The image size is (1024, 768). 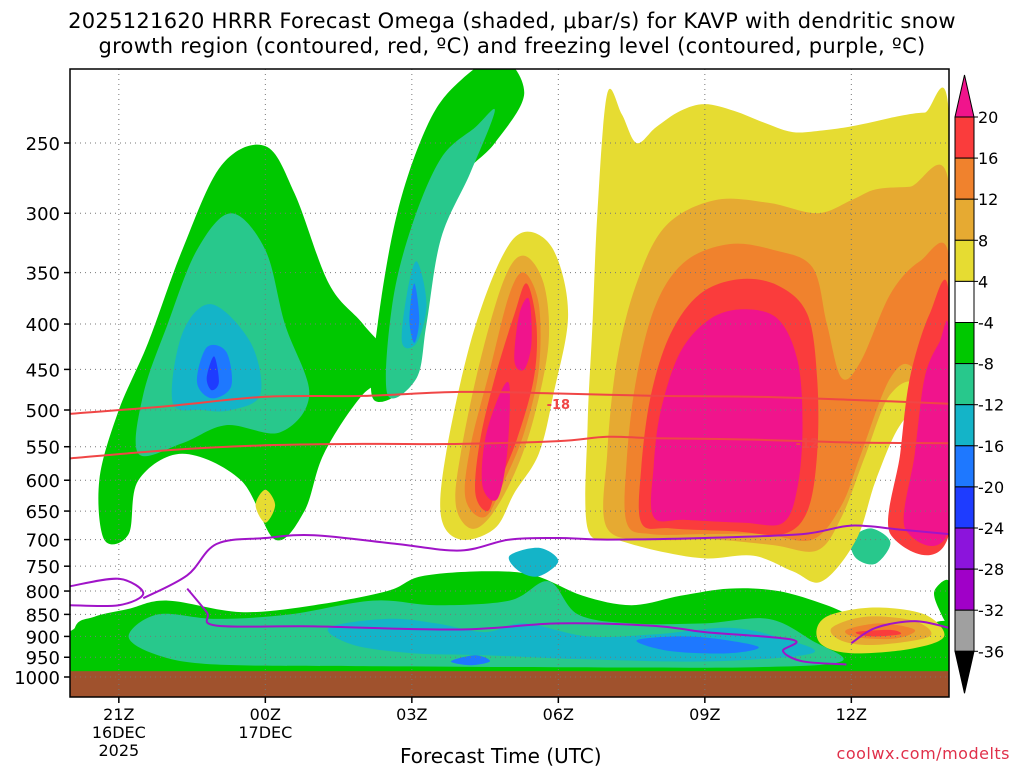 What do you see at coordinates (991, 651) in the screenshot?
I see `colorbar-label: -36` at bounding box center [991, 651].